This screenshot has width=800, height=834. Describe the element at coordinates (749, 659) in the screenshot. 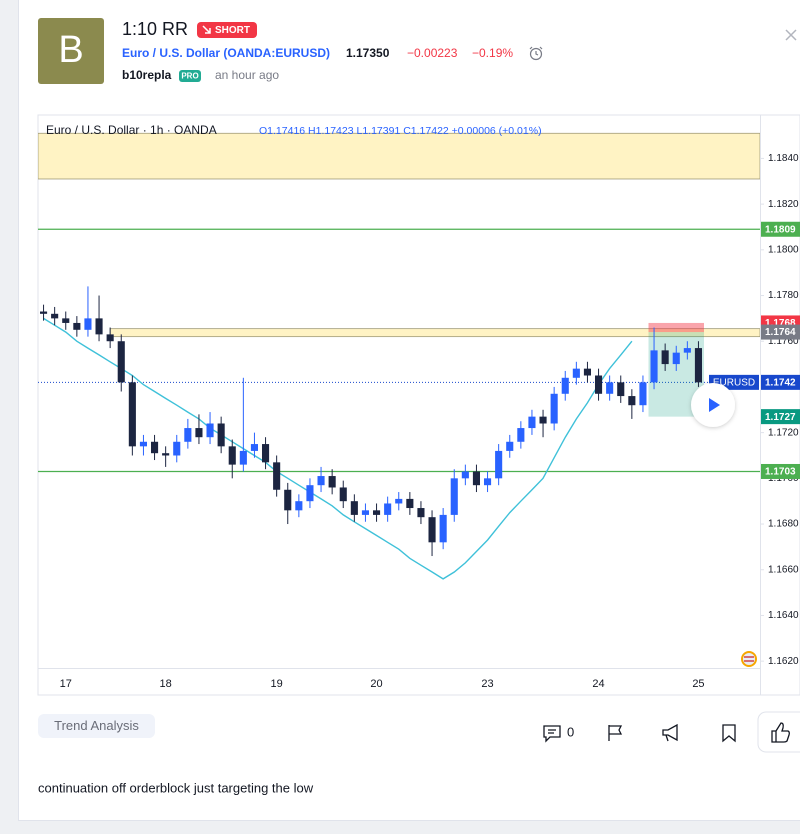

I see `event-flag` at that location.